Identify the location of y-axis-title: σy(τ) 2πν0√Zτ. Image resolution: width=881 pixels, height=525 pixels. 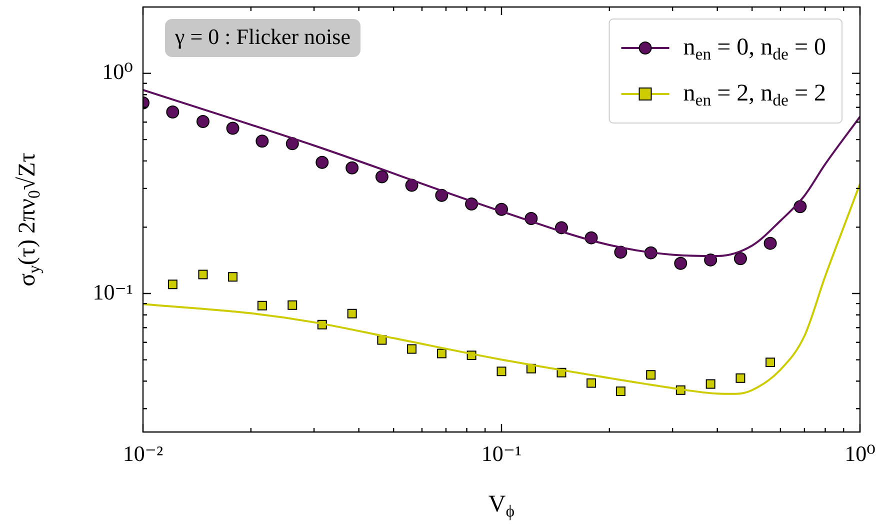
(29, 219).